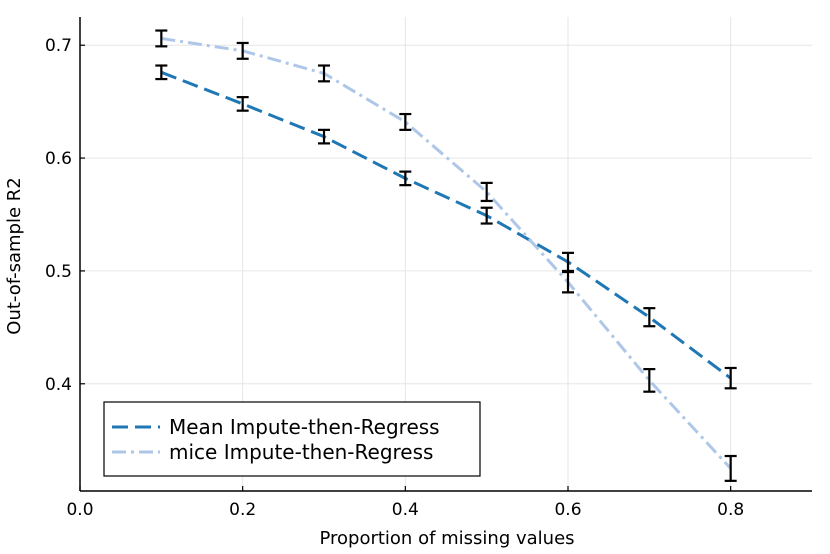 Image resolution: width=830 pixels, height=554 pixels. I want to click on x-tick-label: 0.8, so click(730, 510).